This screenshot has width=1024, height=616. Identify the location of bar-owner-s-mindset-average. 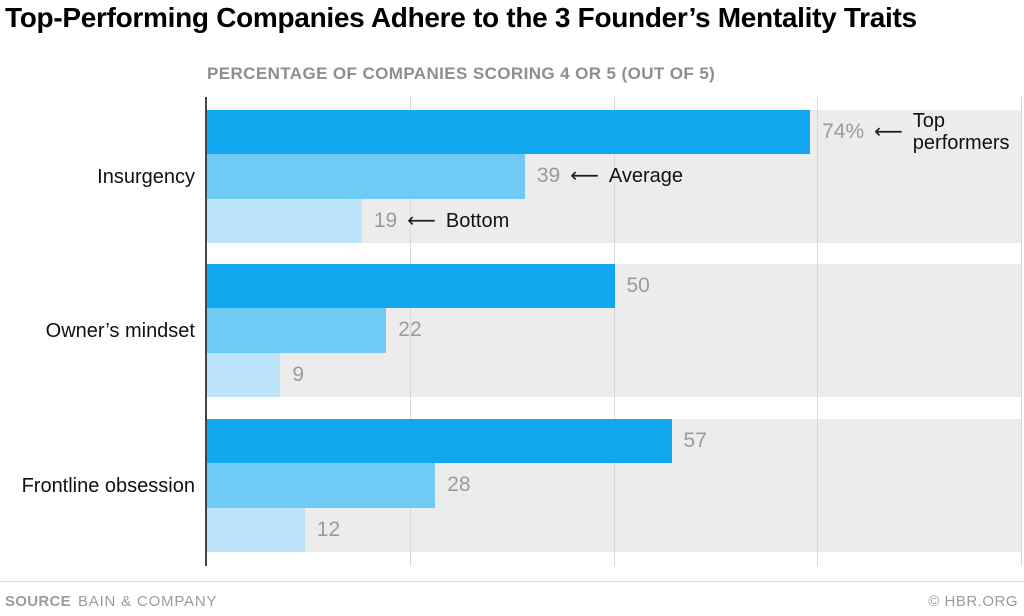
(297, 330).